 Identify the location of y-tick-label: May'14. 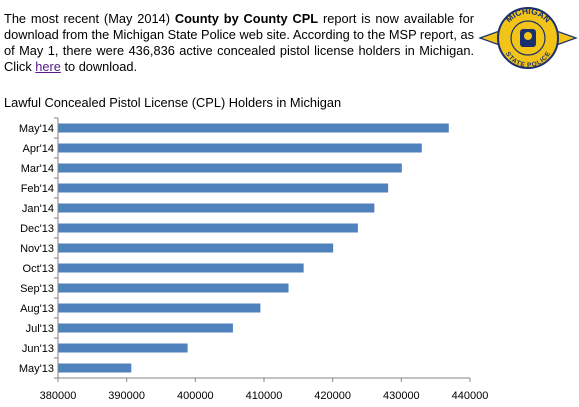
(36, 129).